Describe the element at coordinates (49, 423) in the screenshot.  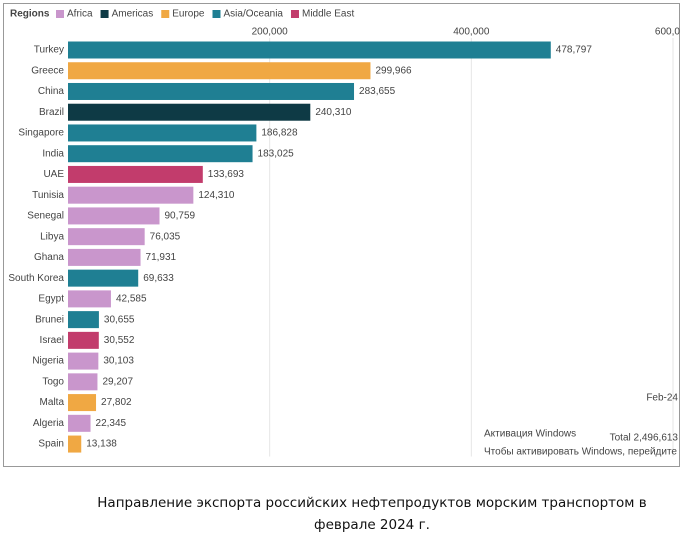
I see `y-tick-label: Algeria` at that location.